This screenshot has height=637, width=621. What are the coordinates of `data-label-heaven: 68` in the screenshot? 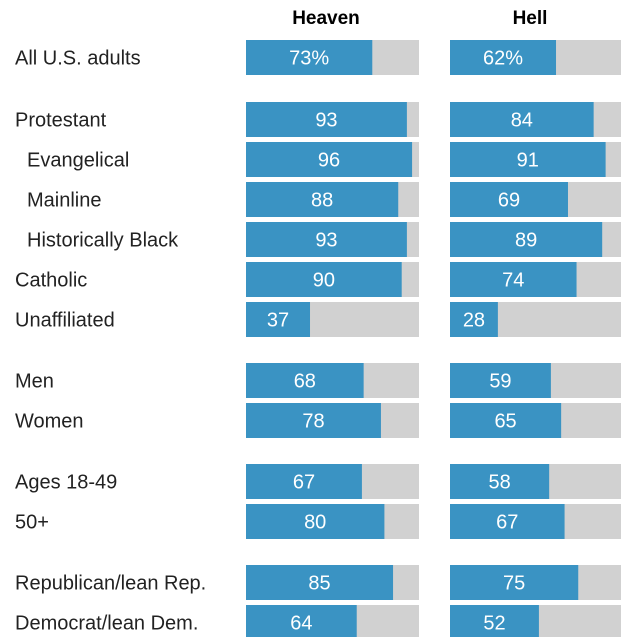 It's located at (305, 382).